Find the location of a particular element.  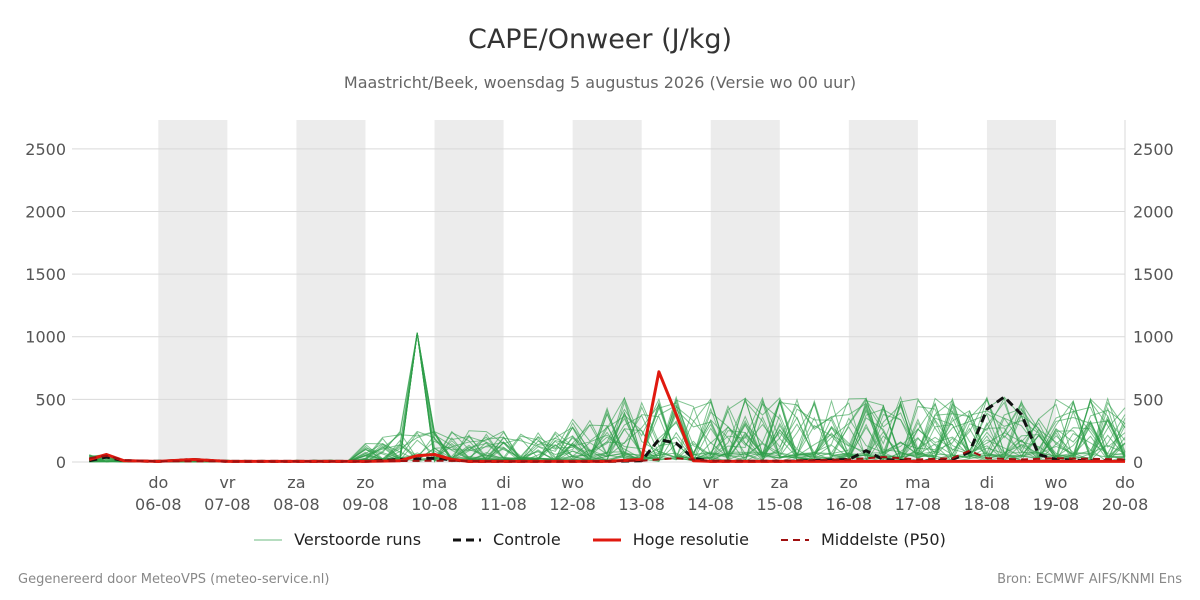

legend-item-ensemble: Verstoorde runs is located at coordinates (337, 539).